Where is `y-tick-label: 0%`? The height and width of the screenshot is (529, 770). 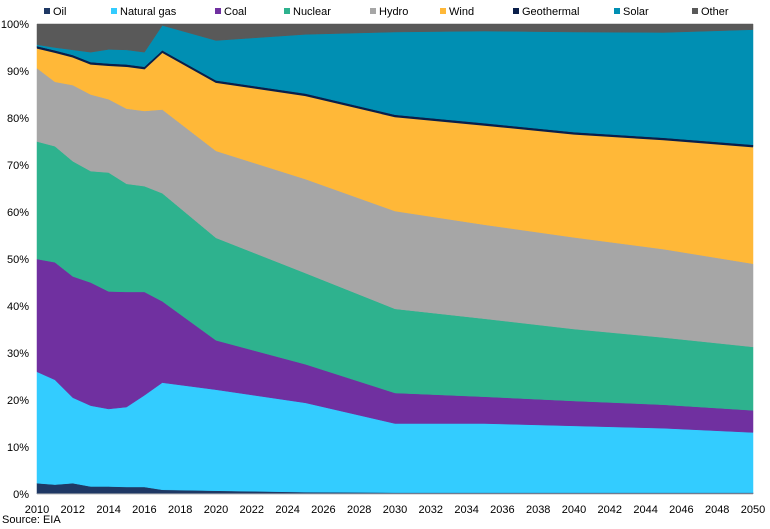
y-tick-label: 0% is located at coordinates (21, 495).